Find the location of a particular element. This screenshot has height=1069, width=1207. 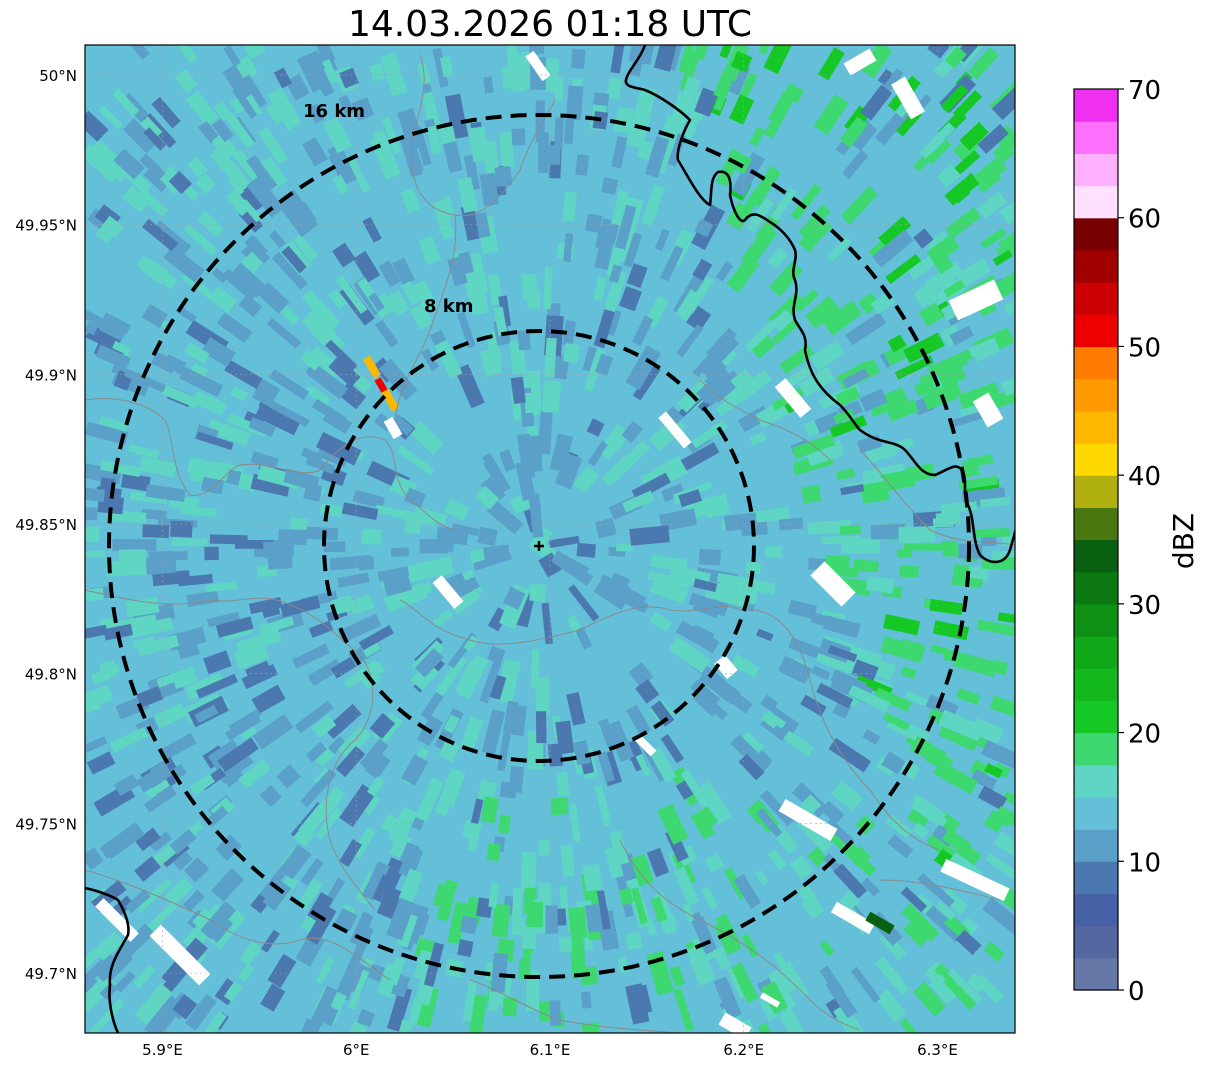

range-label-8km: 8 km is located at coordinates (449, 306).